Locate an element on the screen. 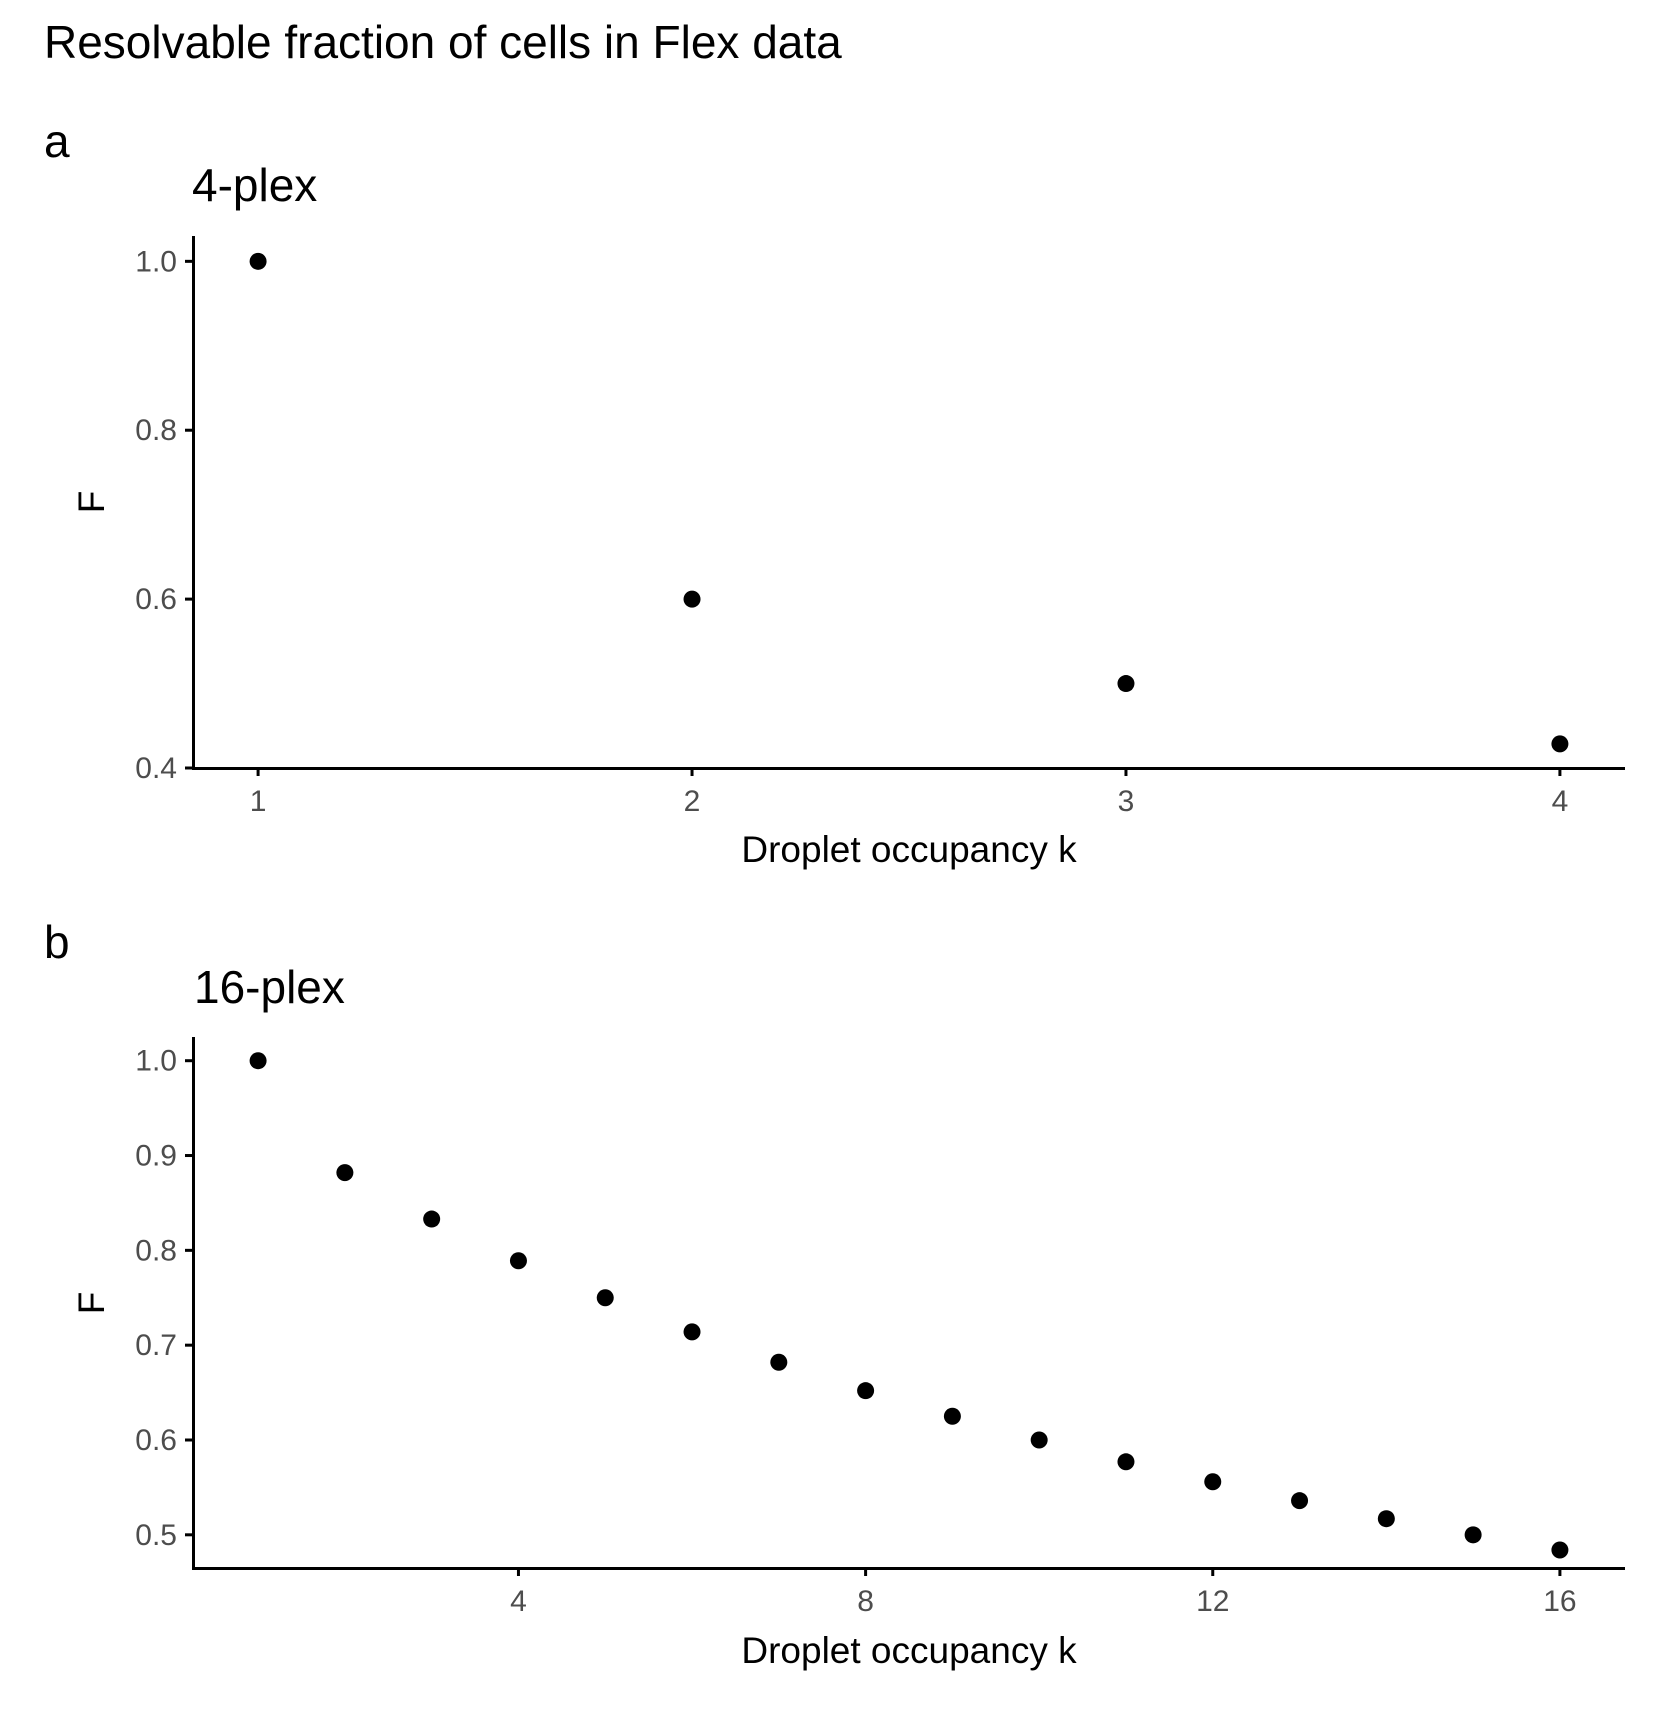 This screenshot has height=1713, width=1665. panel-a-y-tick-label: 1.0 is located at coordinates (156, 261).